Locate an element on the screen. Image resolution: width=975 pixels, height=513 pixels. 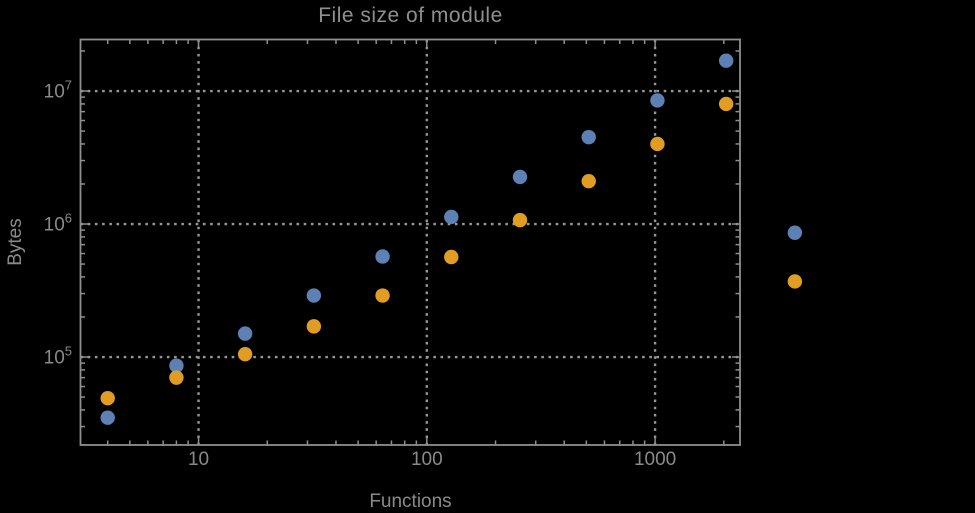
y-tick-label: 10⁷ is located at coordinates (58, 90).